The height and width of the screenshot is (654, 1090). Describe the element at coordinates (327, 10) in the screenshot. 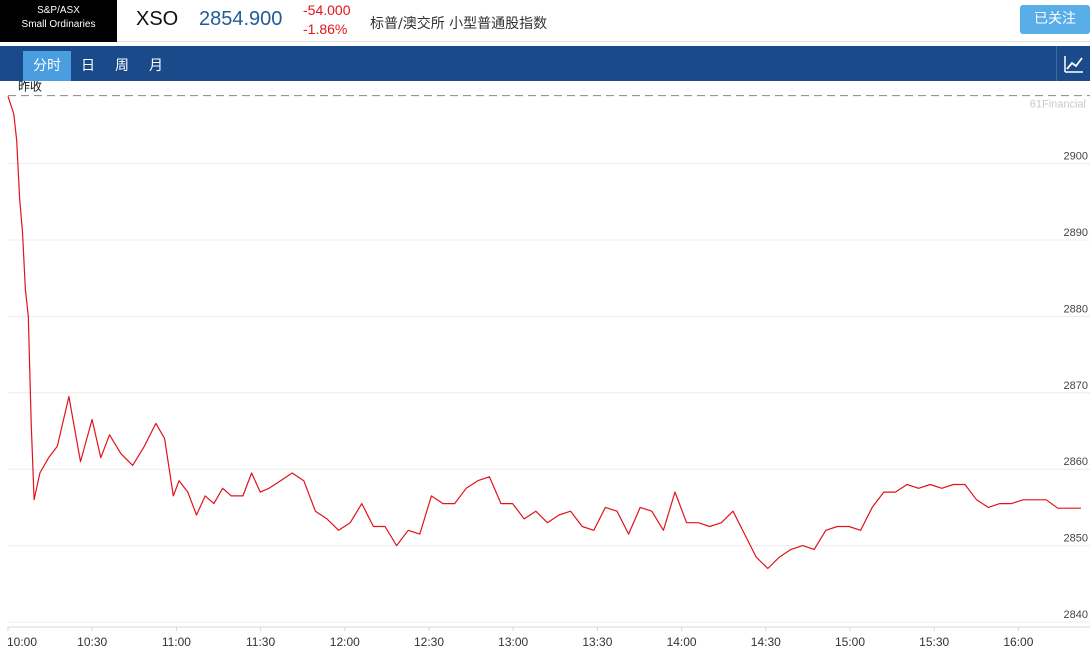

I see `price-change: -54.000` at that location.